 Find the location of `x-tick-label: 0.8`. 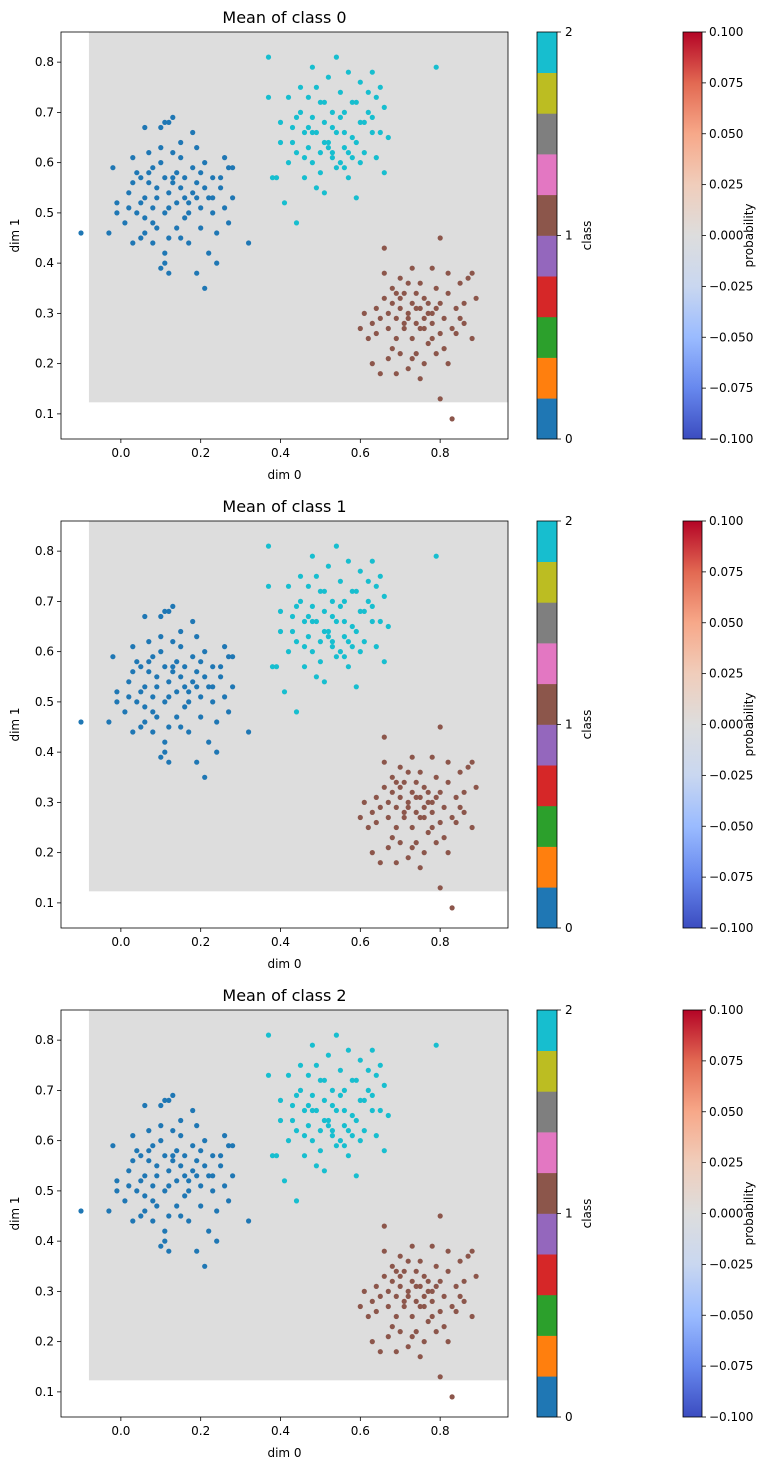

x-tick-label: 0.8 is located at coordinates (440, 453).